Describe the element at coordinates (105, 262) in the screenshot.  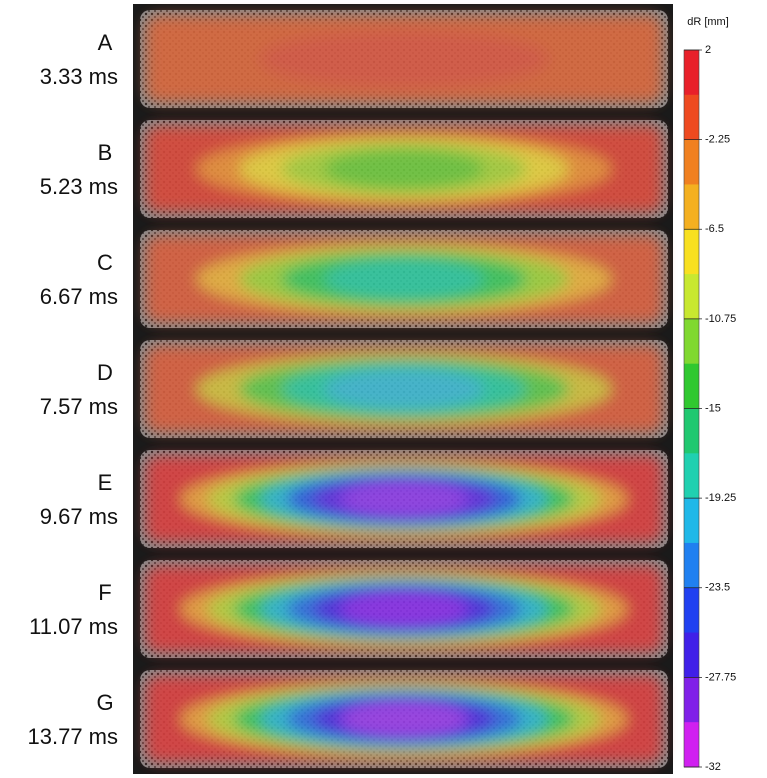
I see `panel-letter: C` at that location.